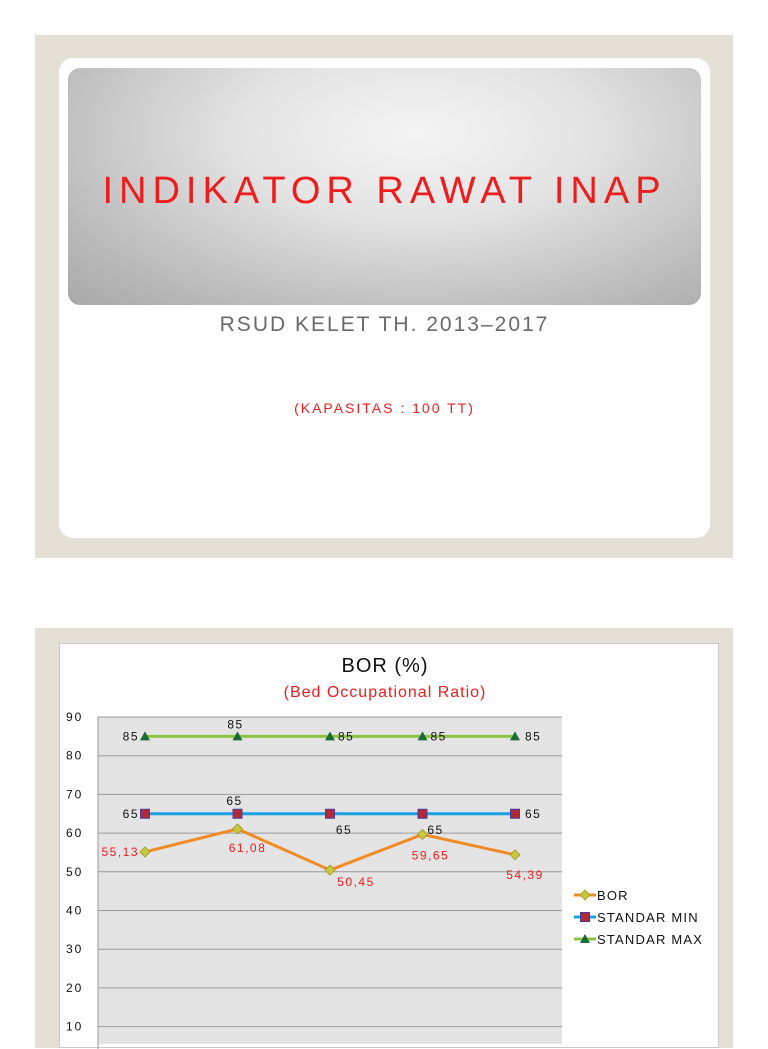 The width and height of the screenshot is (768, 1049). Describe the element at coordinates (648, 917) in the screenshot. I see `legend-label: STANDAR MIN` at that location.